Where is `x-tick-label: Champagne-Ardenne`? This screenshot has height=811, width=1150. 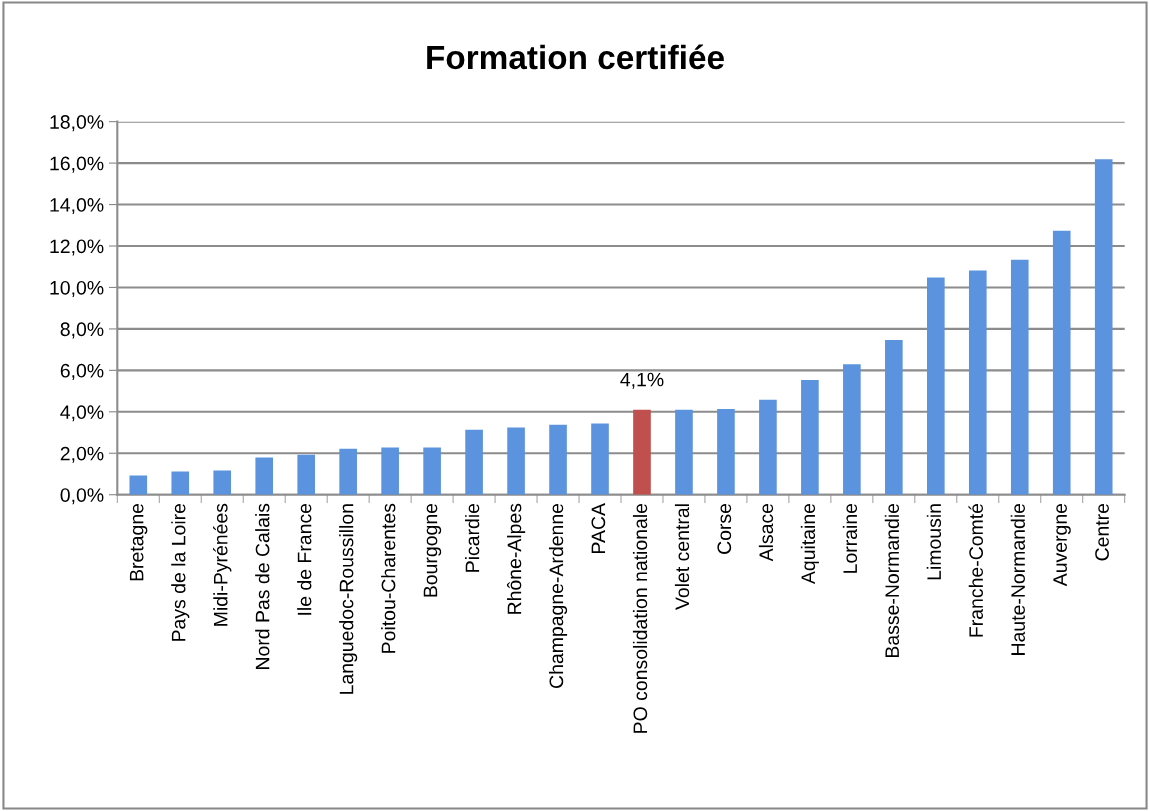
x-tick-label: Champagne-Ardenne is located at coordinates (558, 595).